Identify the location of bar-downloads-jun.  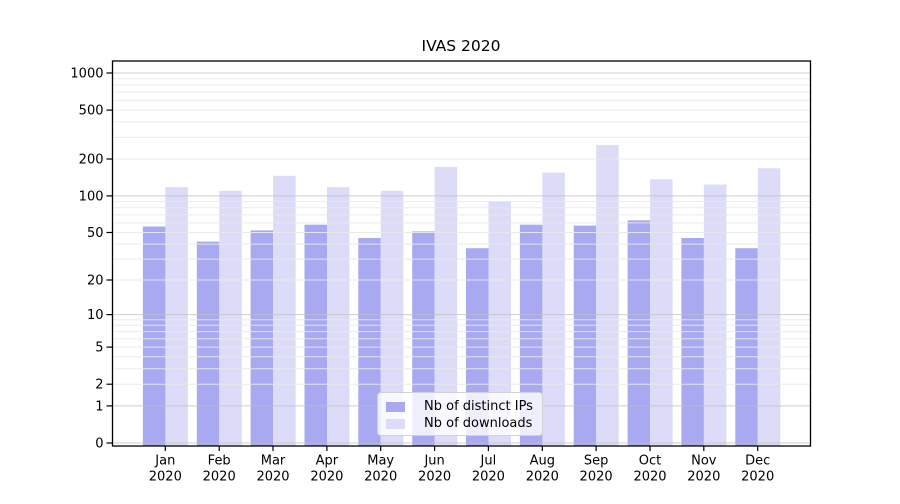
(446, 306).